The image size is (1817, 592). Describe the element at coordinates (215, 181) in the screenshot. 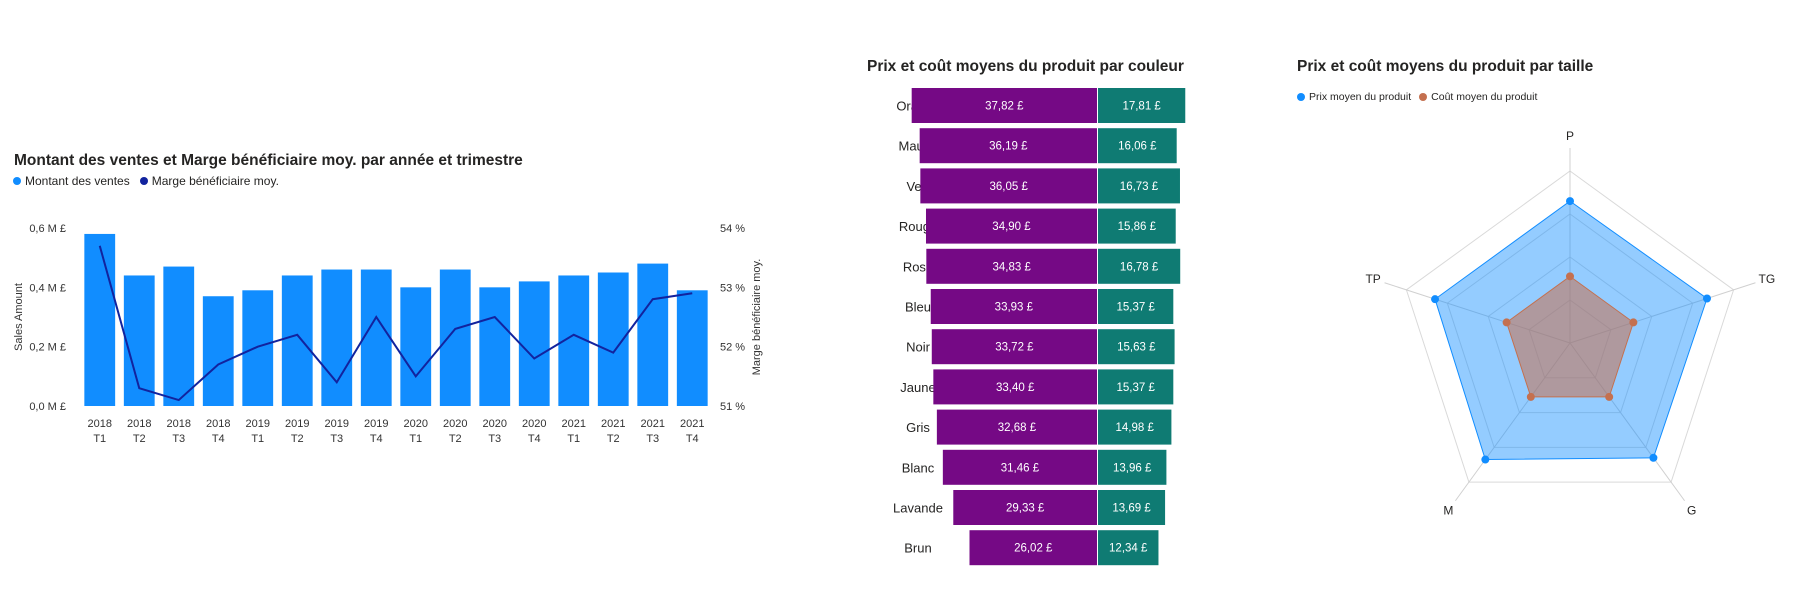

I see `legend-label-margin: Marge bénéficiaire moy.` at that location.